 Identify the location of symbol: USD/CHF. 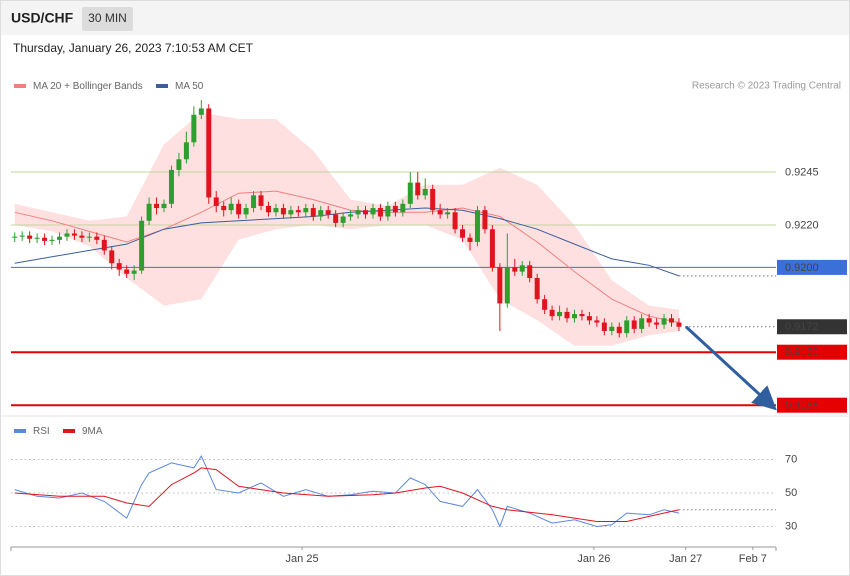
(42, 18).